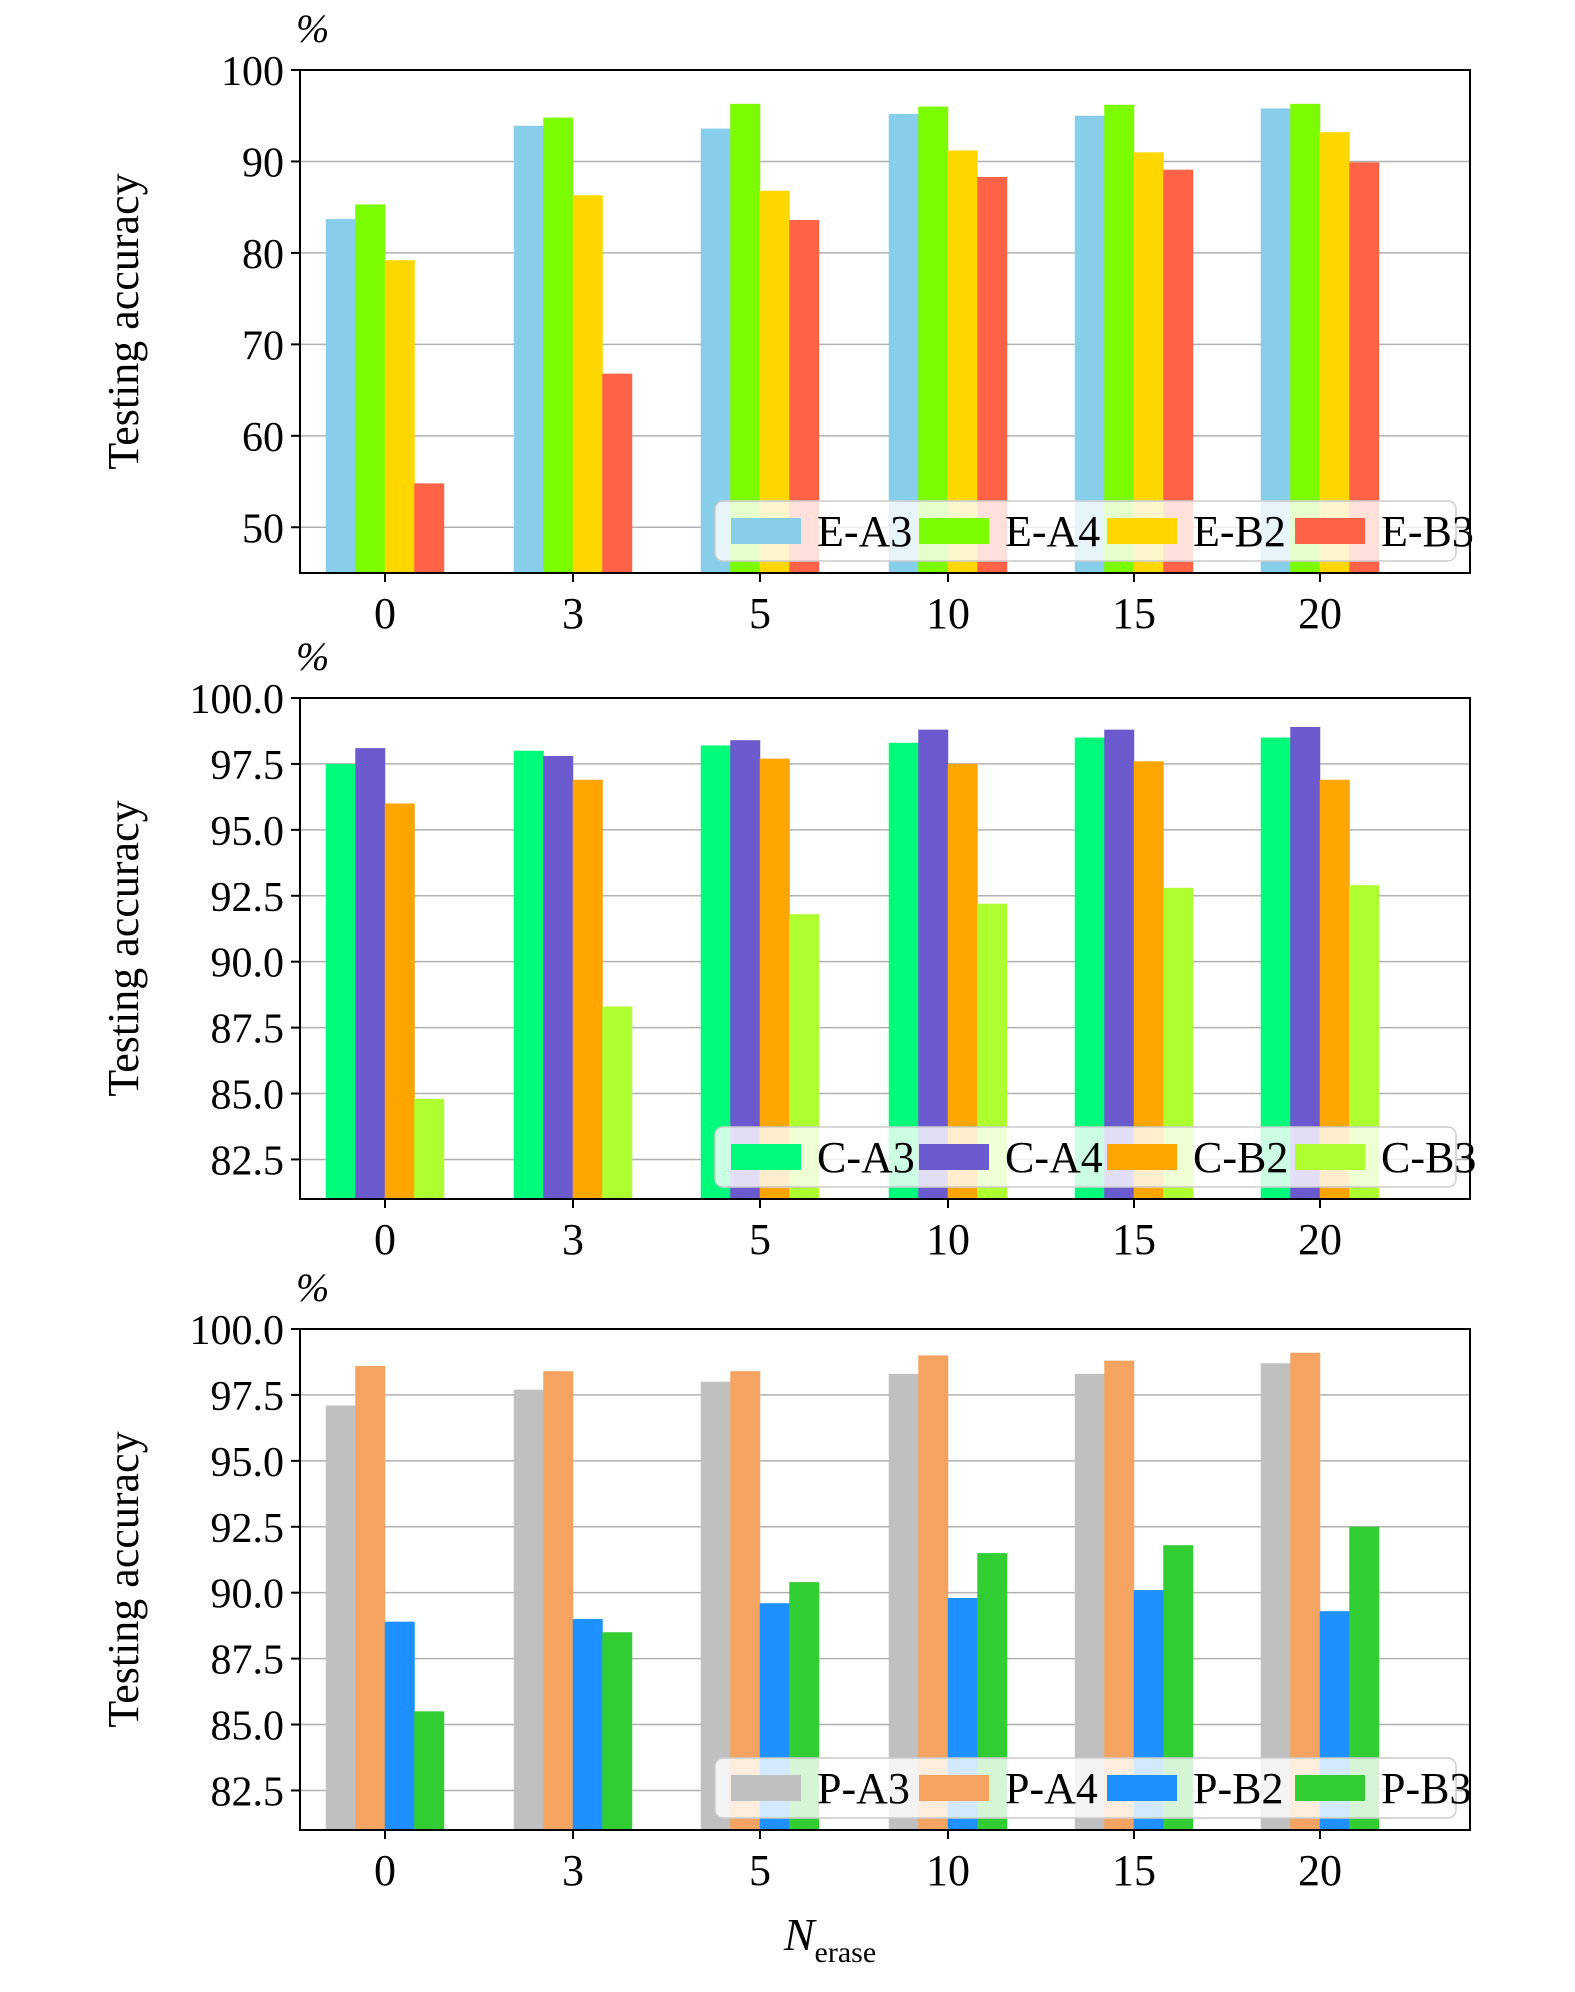  What do you see at coordinates (954, 531) in the screenshot?
I see `legend-swatch-E-A4` at bounding box center [954, 531].